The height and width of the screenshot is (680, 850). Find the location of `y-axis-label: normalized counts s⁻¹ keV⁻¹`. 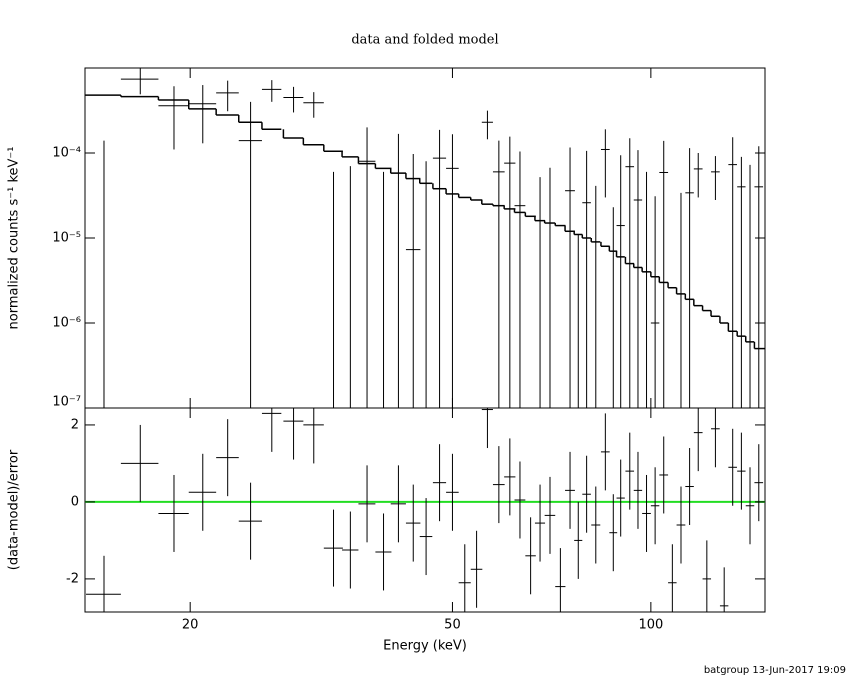

y-axis-label: normalized counts s⁻¹ keV⁻¹ is located at coordinates (14, 238).